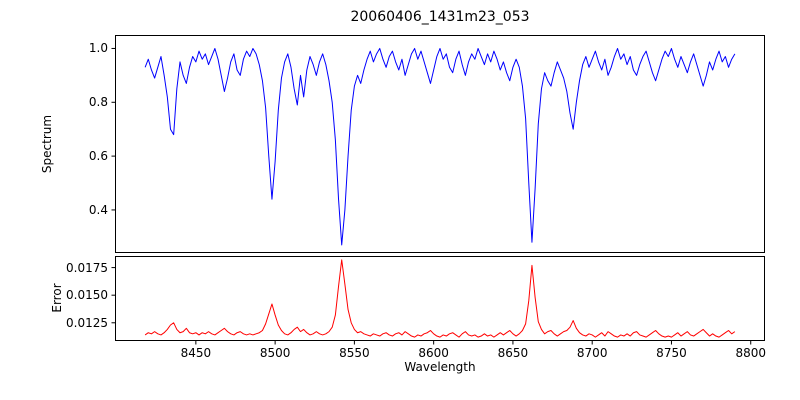 This screenshot has height=400, width=800. What do you see at coordinates (87, 267) in the screenshot?
I see `y-tick-label: 0.0175` at bounding box center [87, 267].